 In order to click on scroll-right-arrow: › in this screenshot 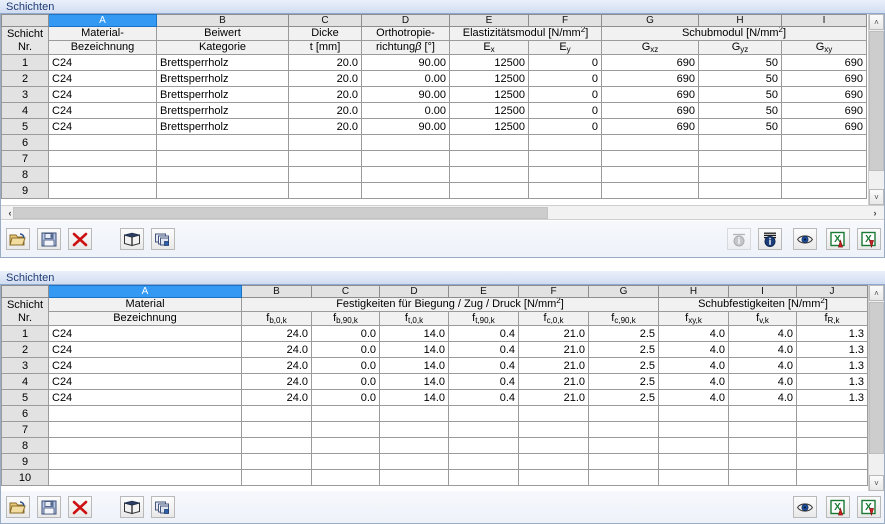, I will do `click(875, 212)`.